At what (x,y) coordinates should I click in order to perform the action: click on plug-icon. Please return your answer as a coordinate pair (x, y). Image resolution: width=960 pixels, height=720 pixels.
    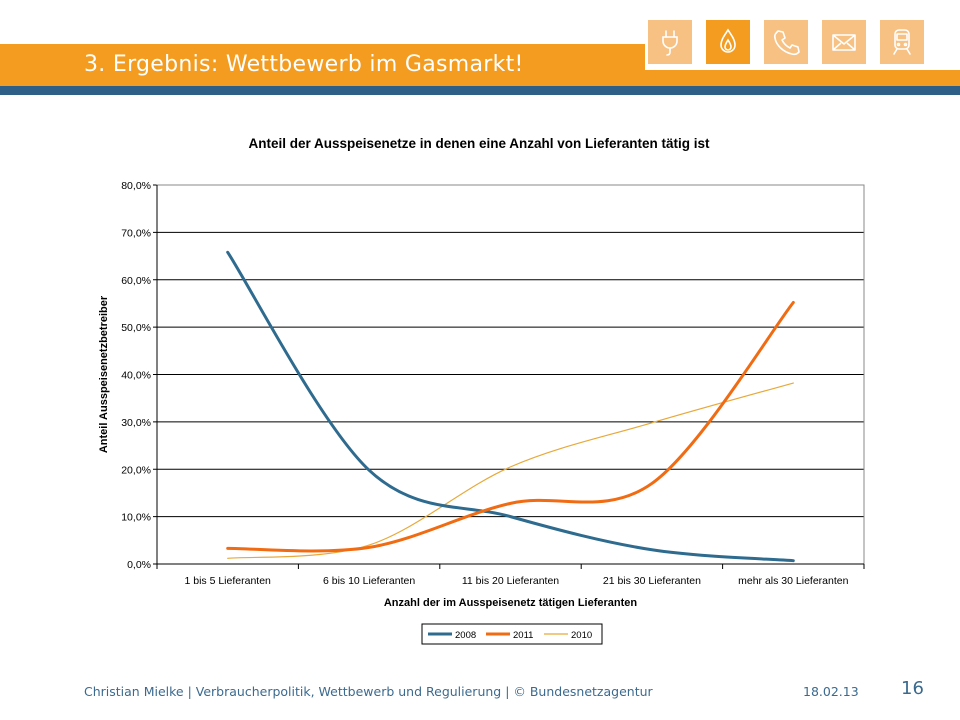
    Looking at the image, I should click on (670, 42).